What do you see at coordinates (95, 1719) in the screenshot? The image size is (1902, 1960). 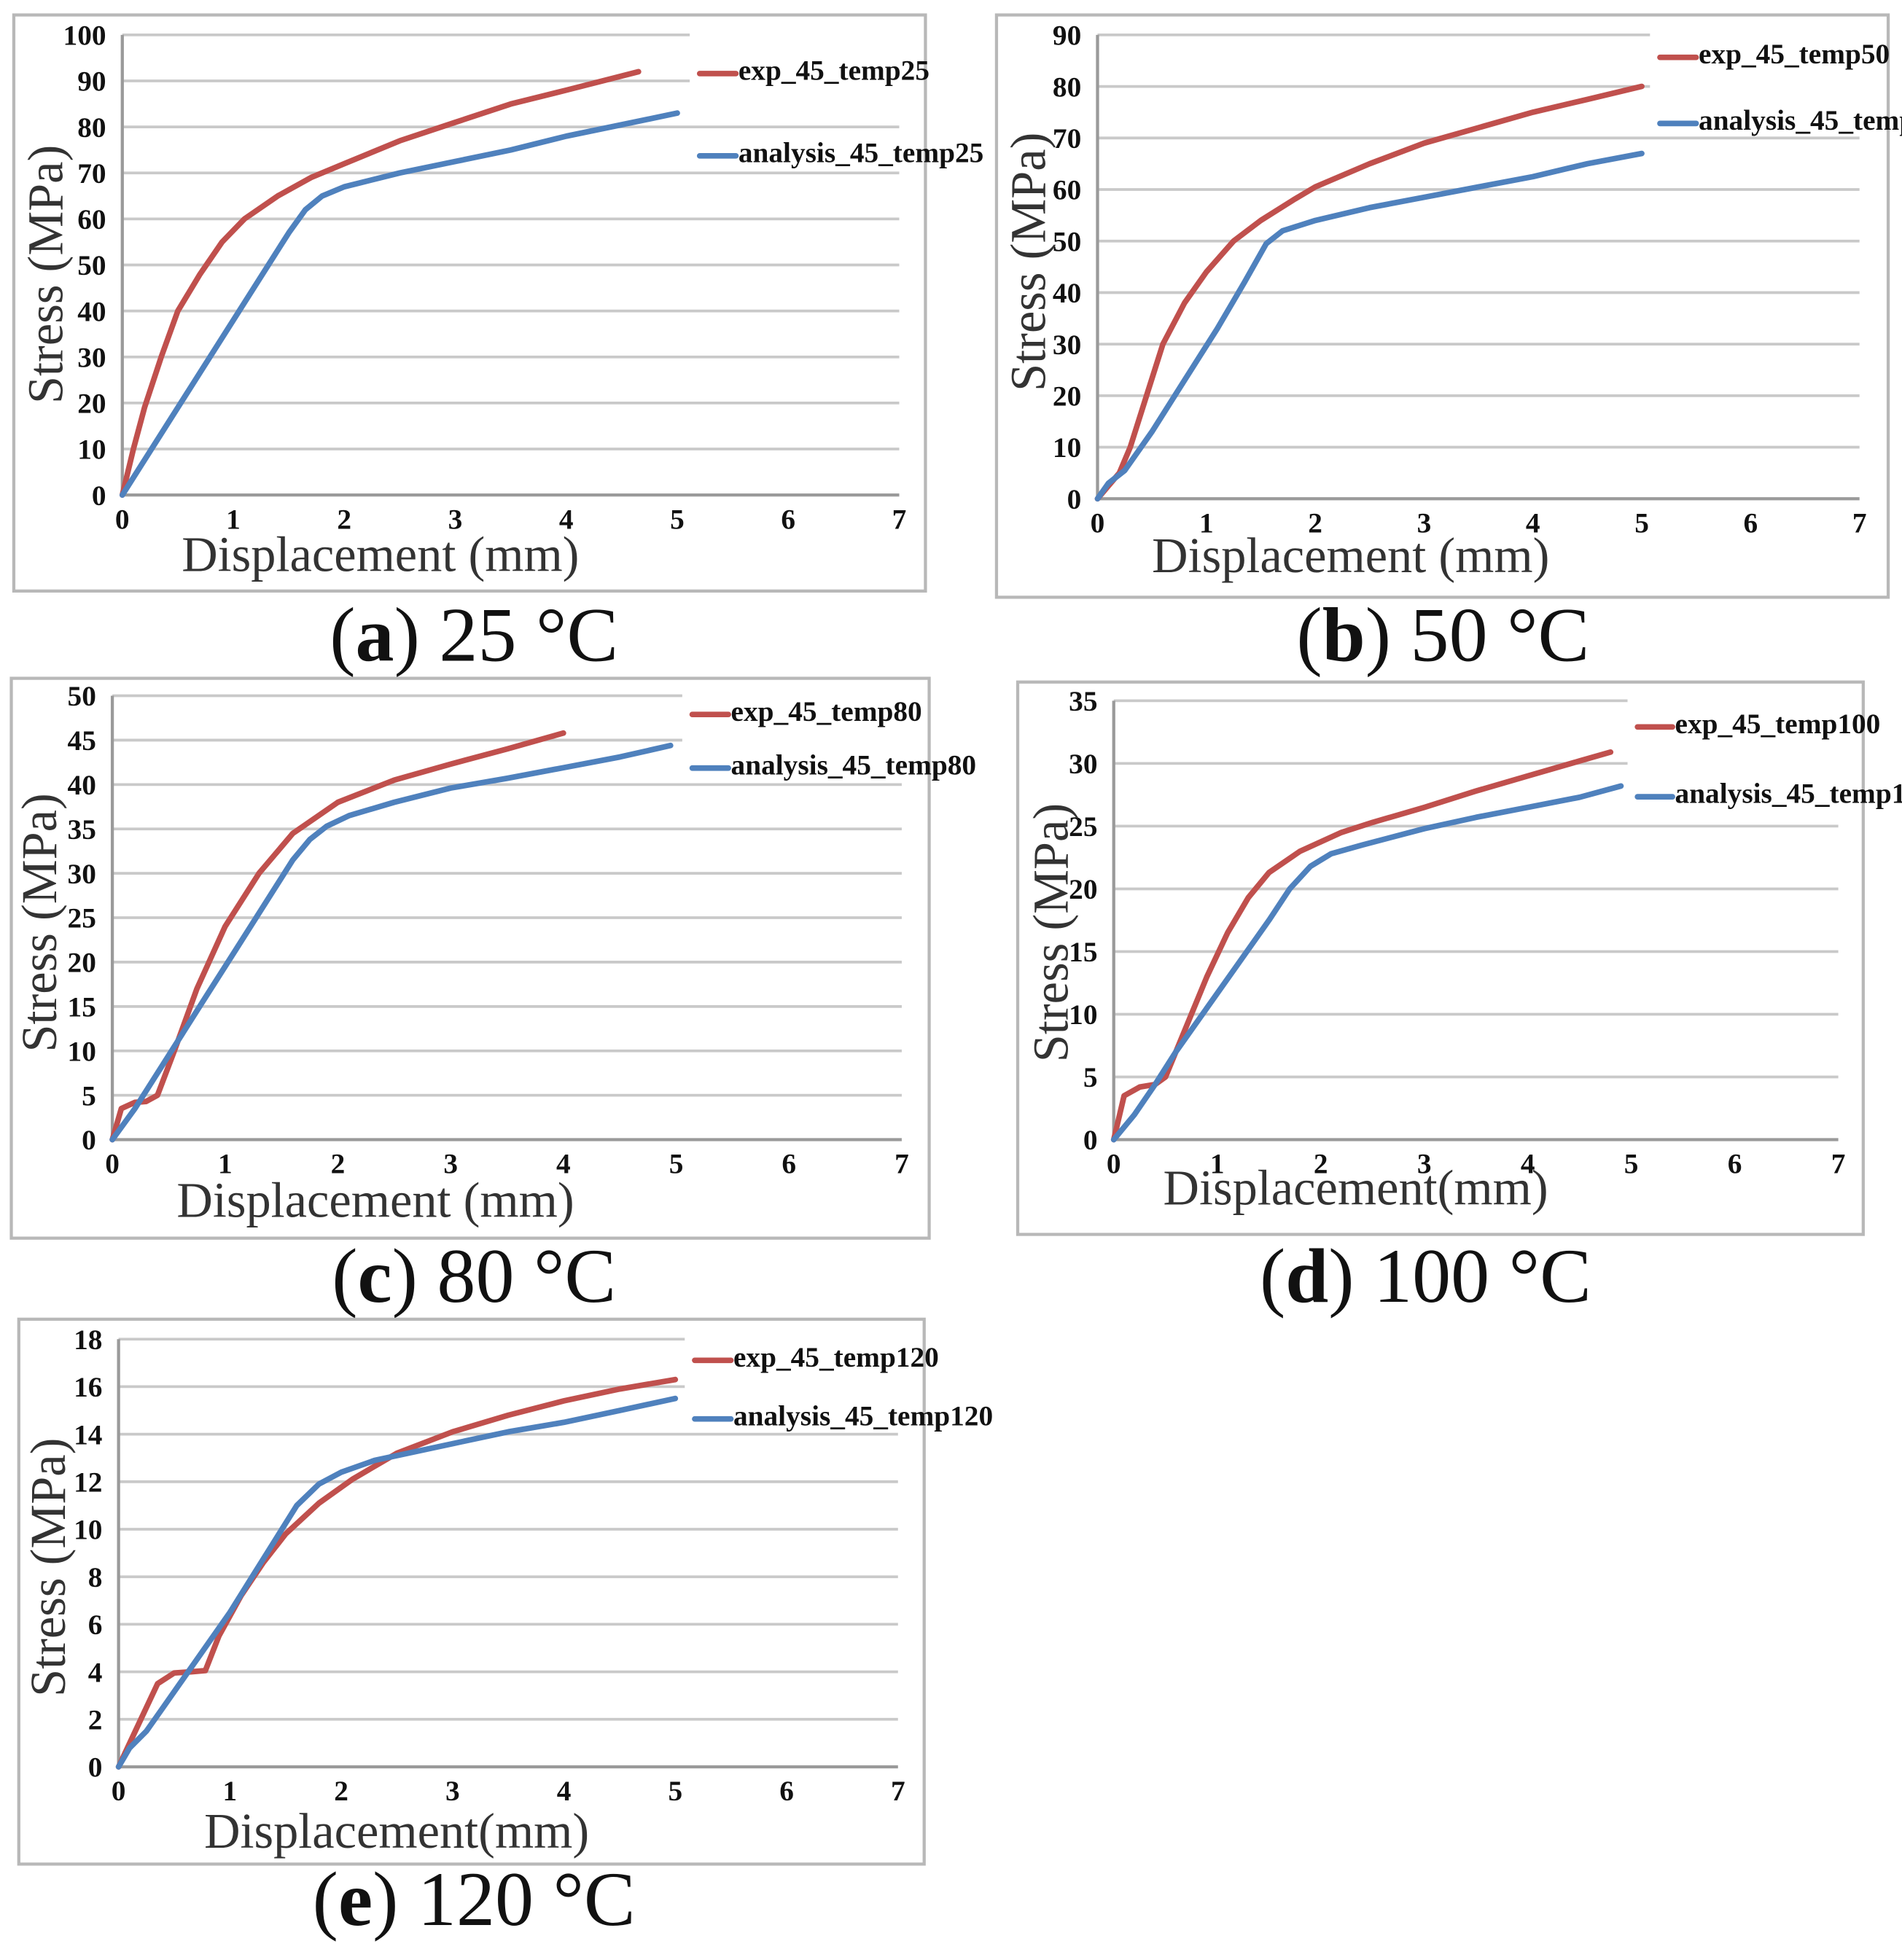 I see `panel-e-y-tick-2: 2` at bounding box center [95, 1719].